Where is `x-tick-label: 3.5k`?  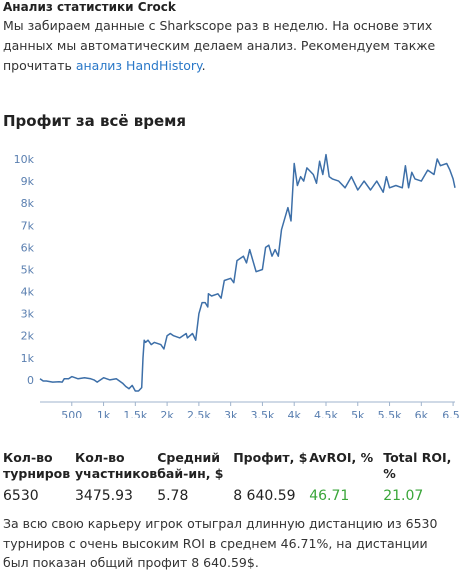 x-tick-label: 3.5k is located at coordinates (262, 413).